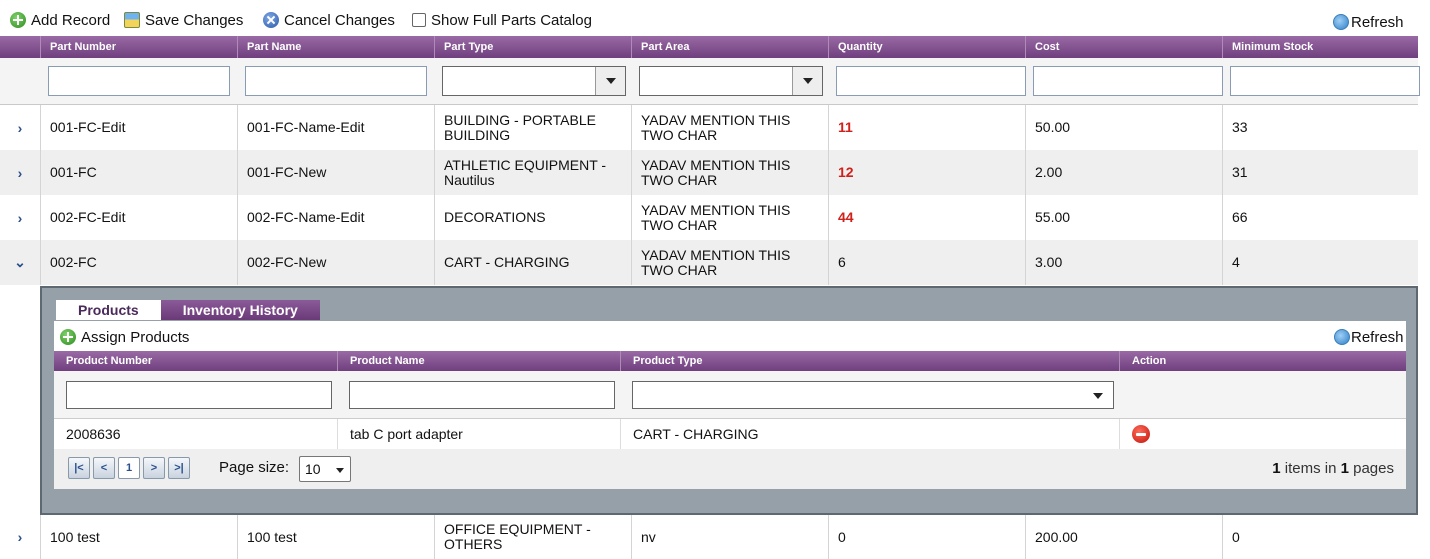 This screenshot has height=559, width=1430. Describe the element at coordinates (335, 217) in the screenshot. I see `part-name-cell: 002-FC-Name-Edit` at that location.